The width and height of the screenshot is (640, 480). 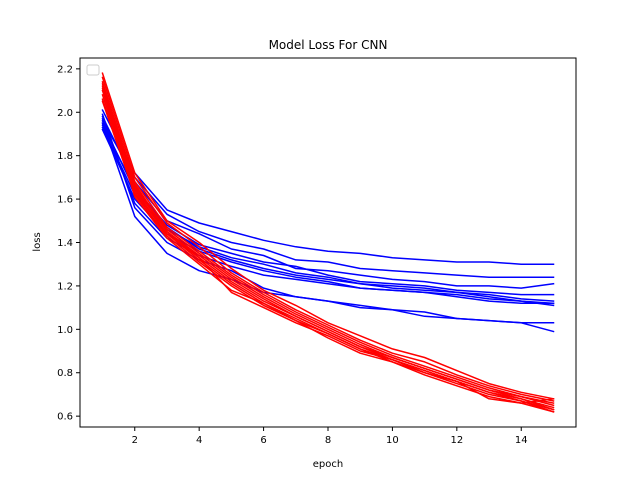 What do you see at coordinates (65, 200) in the screenshot?
I see `y-tick-label: 1.6` at bounding box center [65, 200].